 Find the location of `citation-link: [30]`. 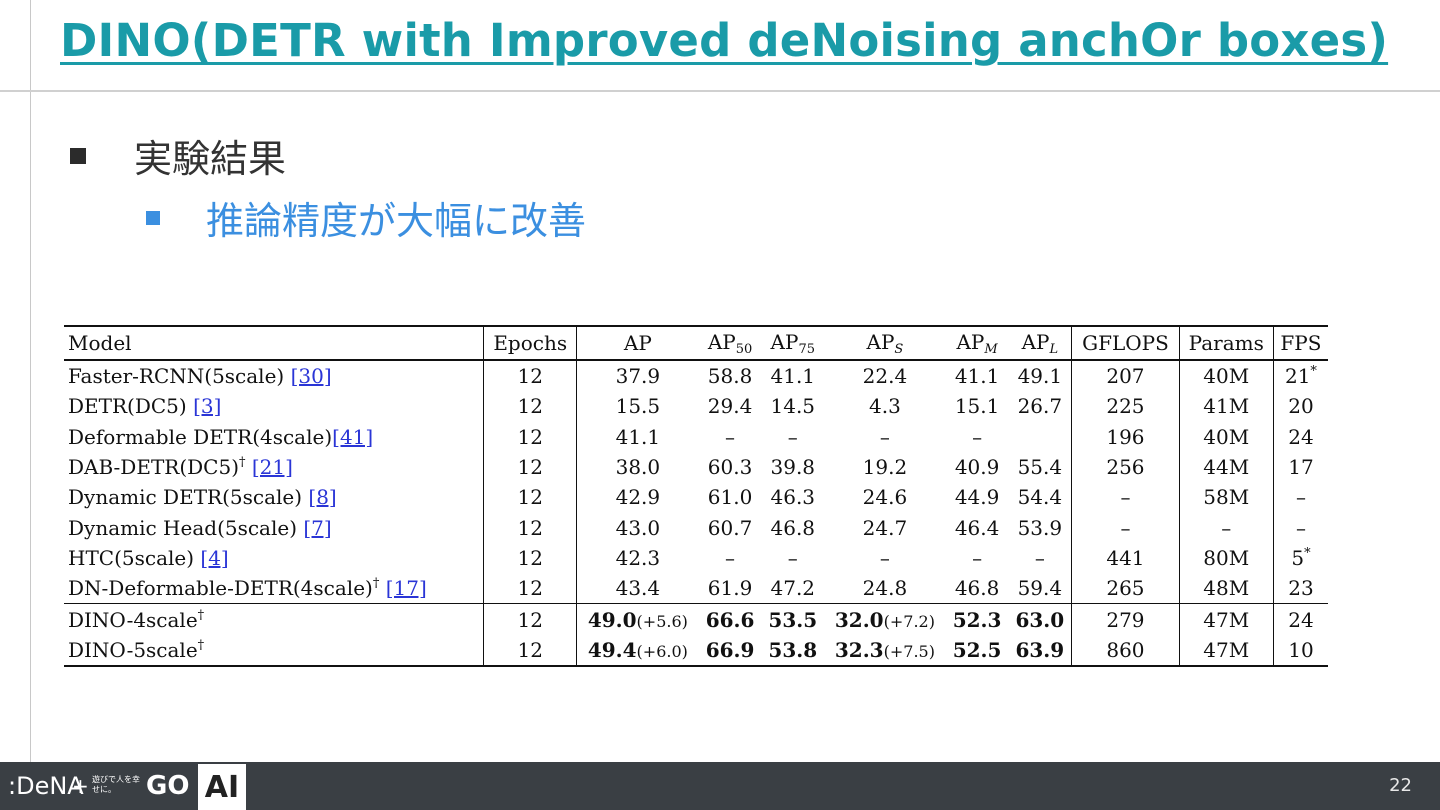

citation-link: [30] is located at coordinates (311, 376).